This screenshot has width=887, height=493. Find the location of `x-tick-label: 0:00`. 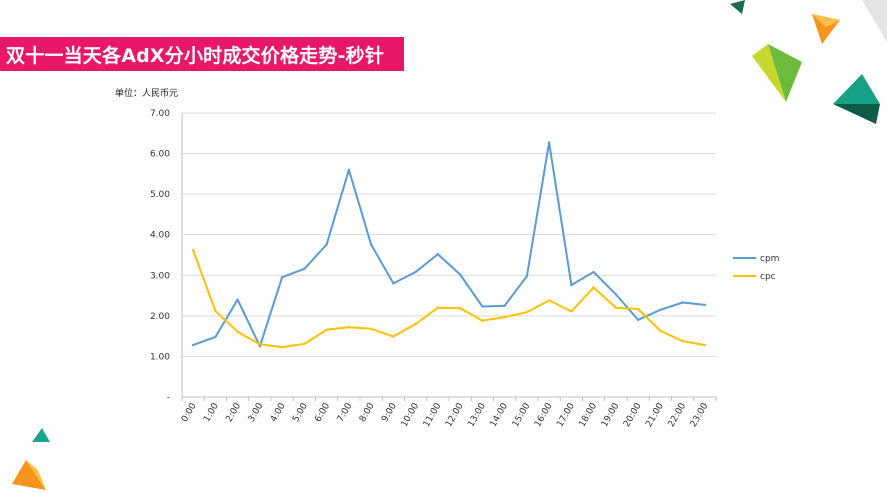

x-tick-label: 0:00 is located at coordinates (189, 412).